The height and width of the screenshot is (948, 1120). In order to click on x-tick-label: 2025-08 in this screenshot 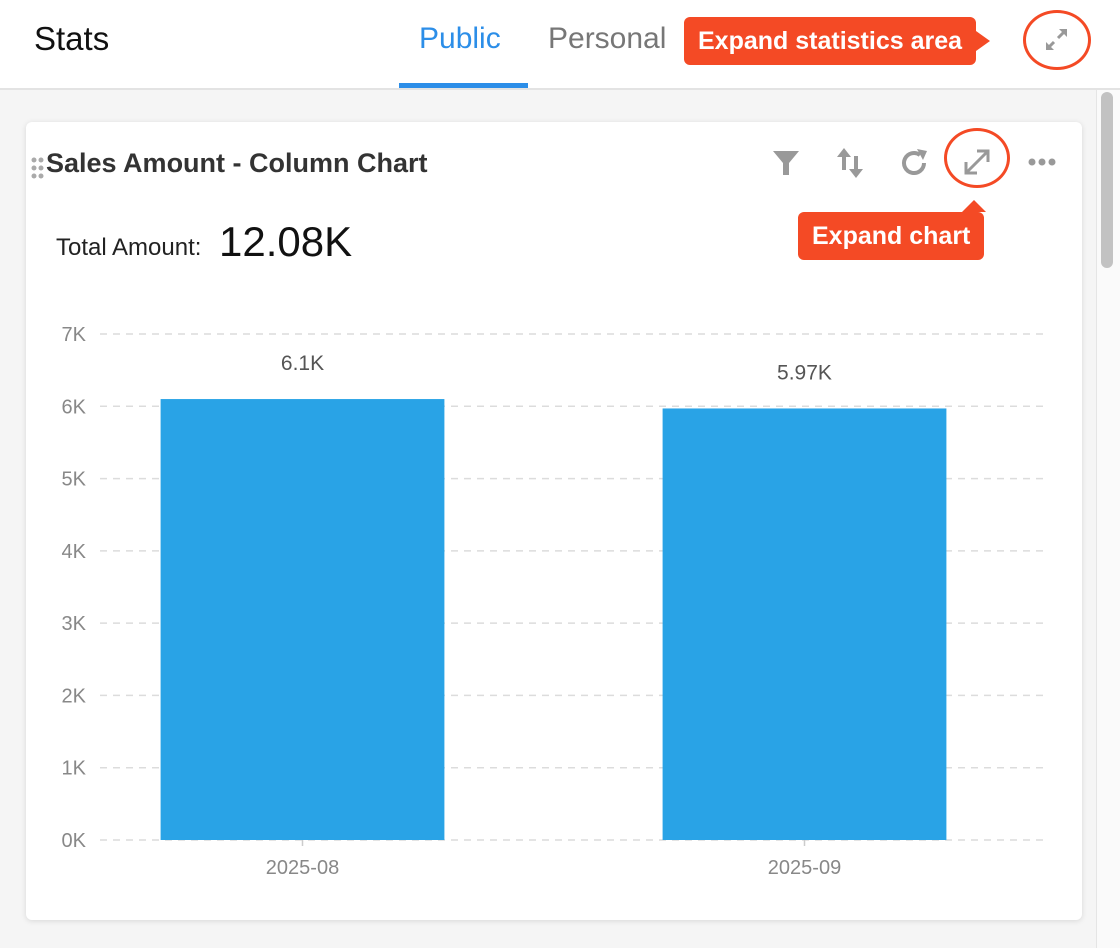, I will do `click(302, 868)`.